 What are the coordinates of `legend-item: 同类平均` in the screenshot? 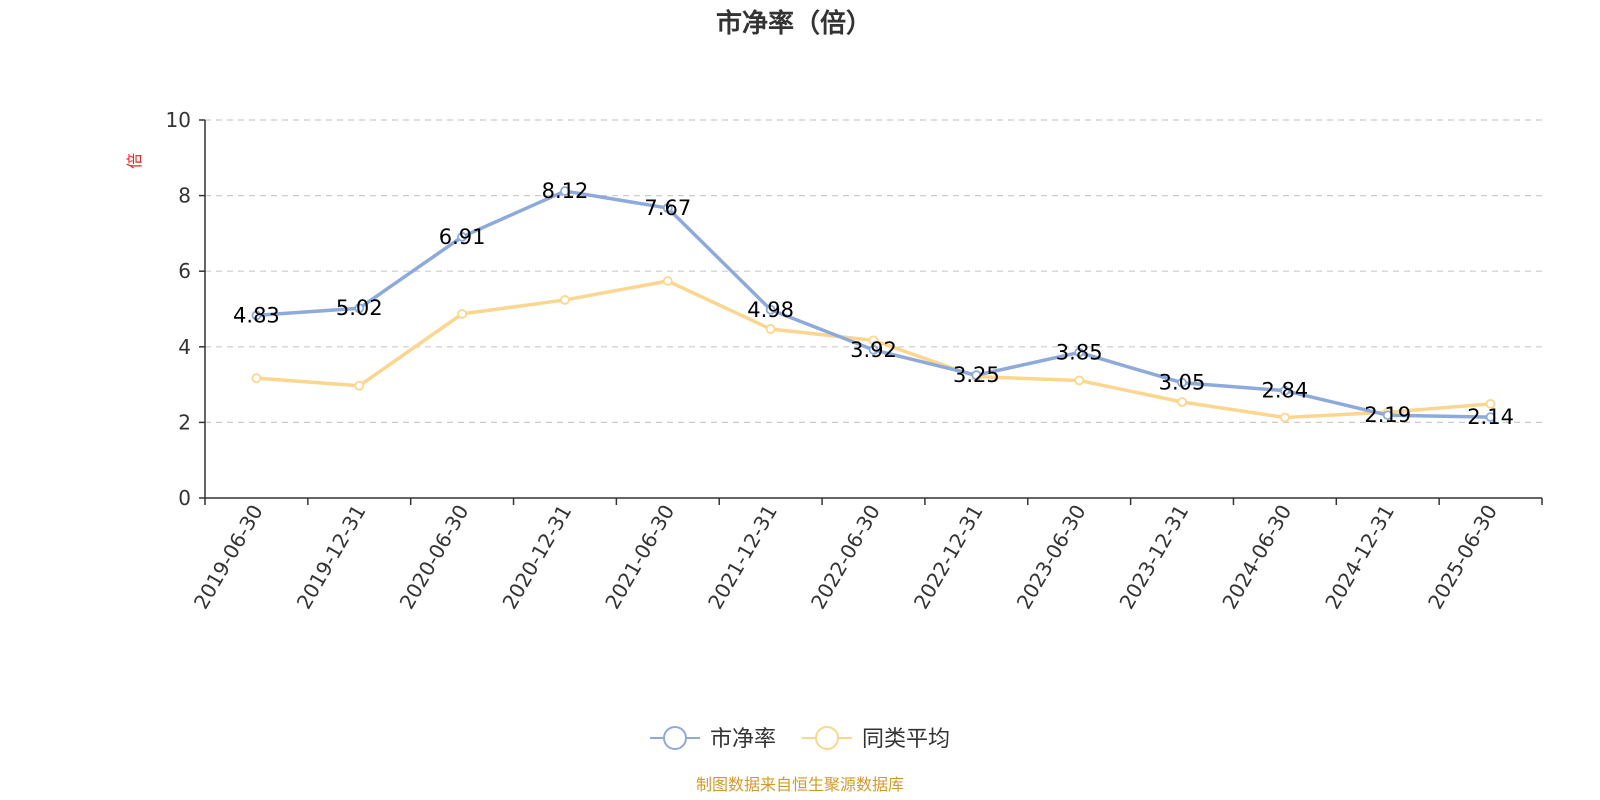 It's located at (876, 739).